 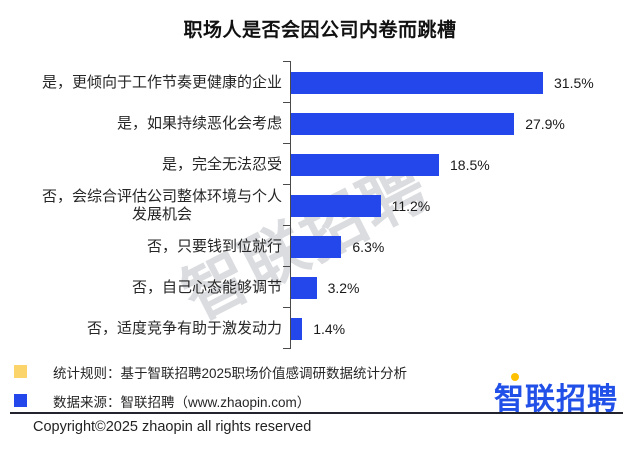 What do you see at coordinates (206, 287) in the screenshot?
I see `category-label: 否，自己心态能够调节` at bounding box center [206, 287].